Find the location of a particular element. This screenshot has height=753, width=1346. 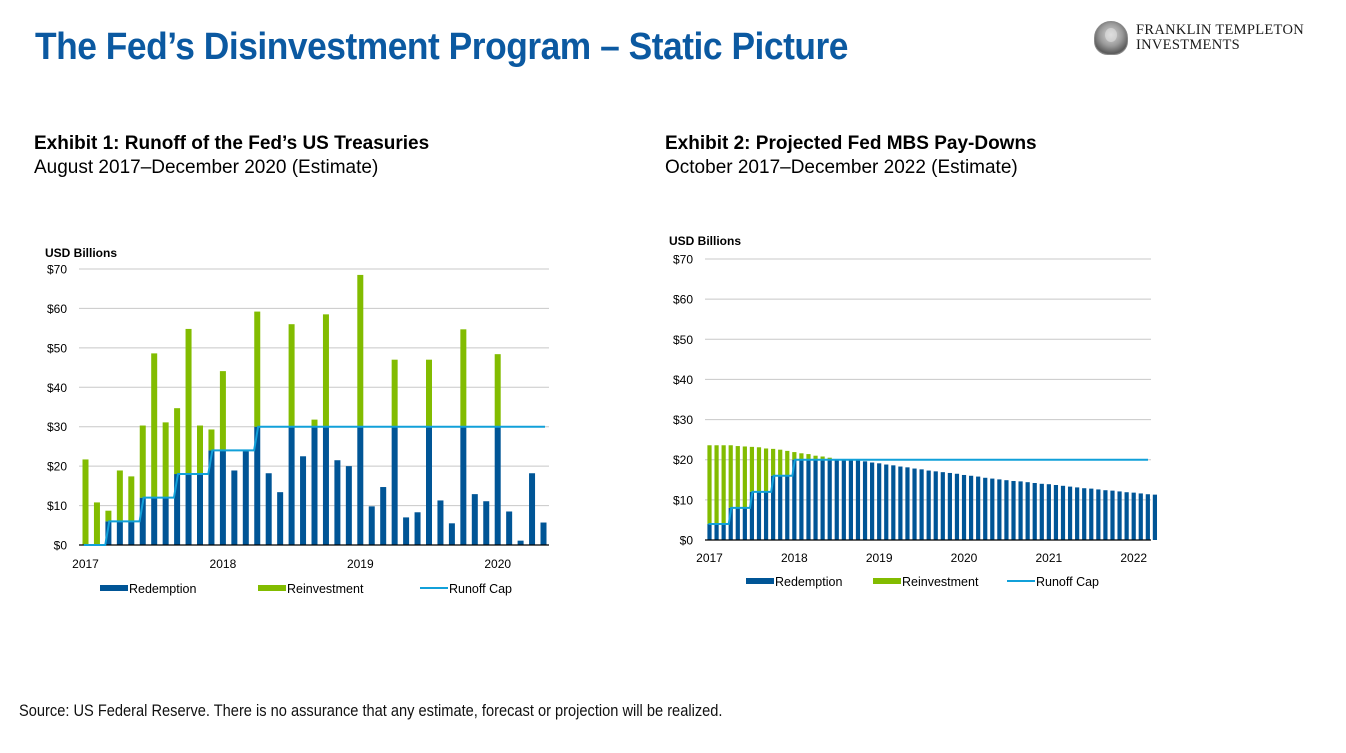

exhibit2-subtitle: October 2017–December 2022 (Estimate) is located at coordinates (841, 167).